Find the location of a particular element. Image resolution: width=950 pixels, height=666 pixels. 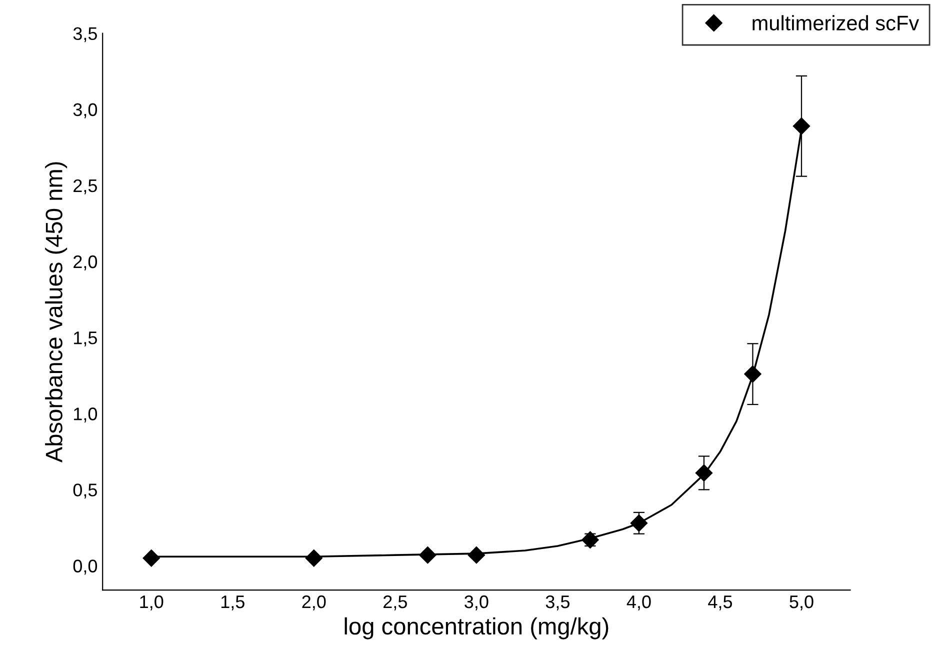

x-tick-label: 1,5 is located at coordinates (232, 603).